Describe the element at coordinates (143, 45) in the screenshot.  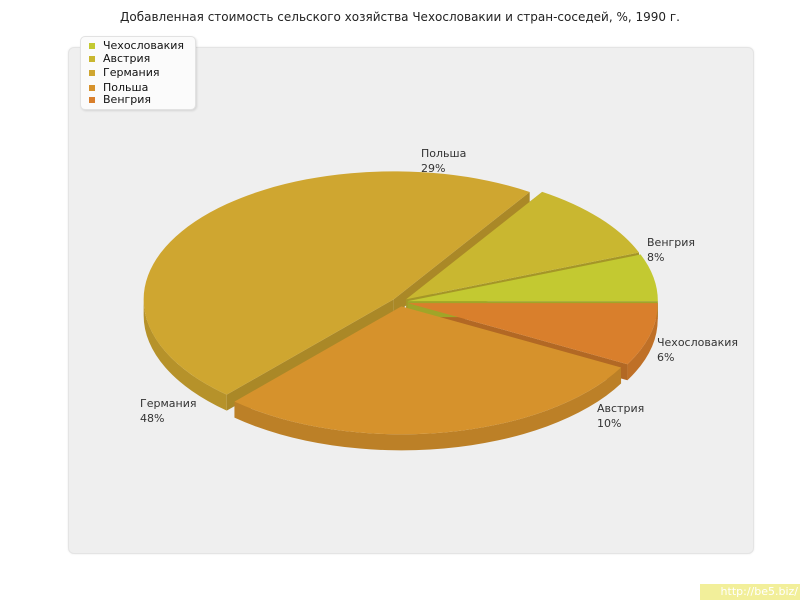
I see `legend-label: Чехословакия` at that location.